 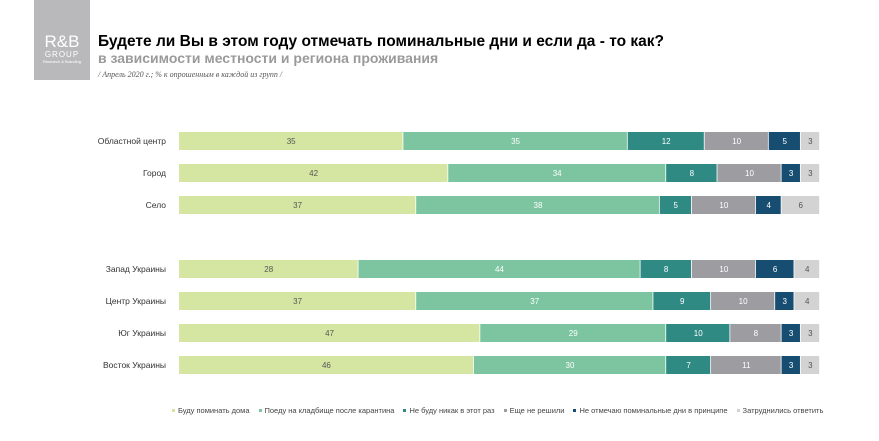 I want to click on data-label: 44, so click(x=499, y=269).